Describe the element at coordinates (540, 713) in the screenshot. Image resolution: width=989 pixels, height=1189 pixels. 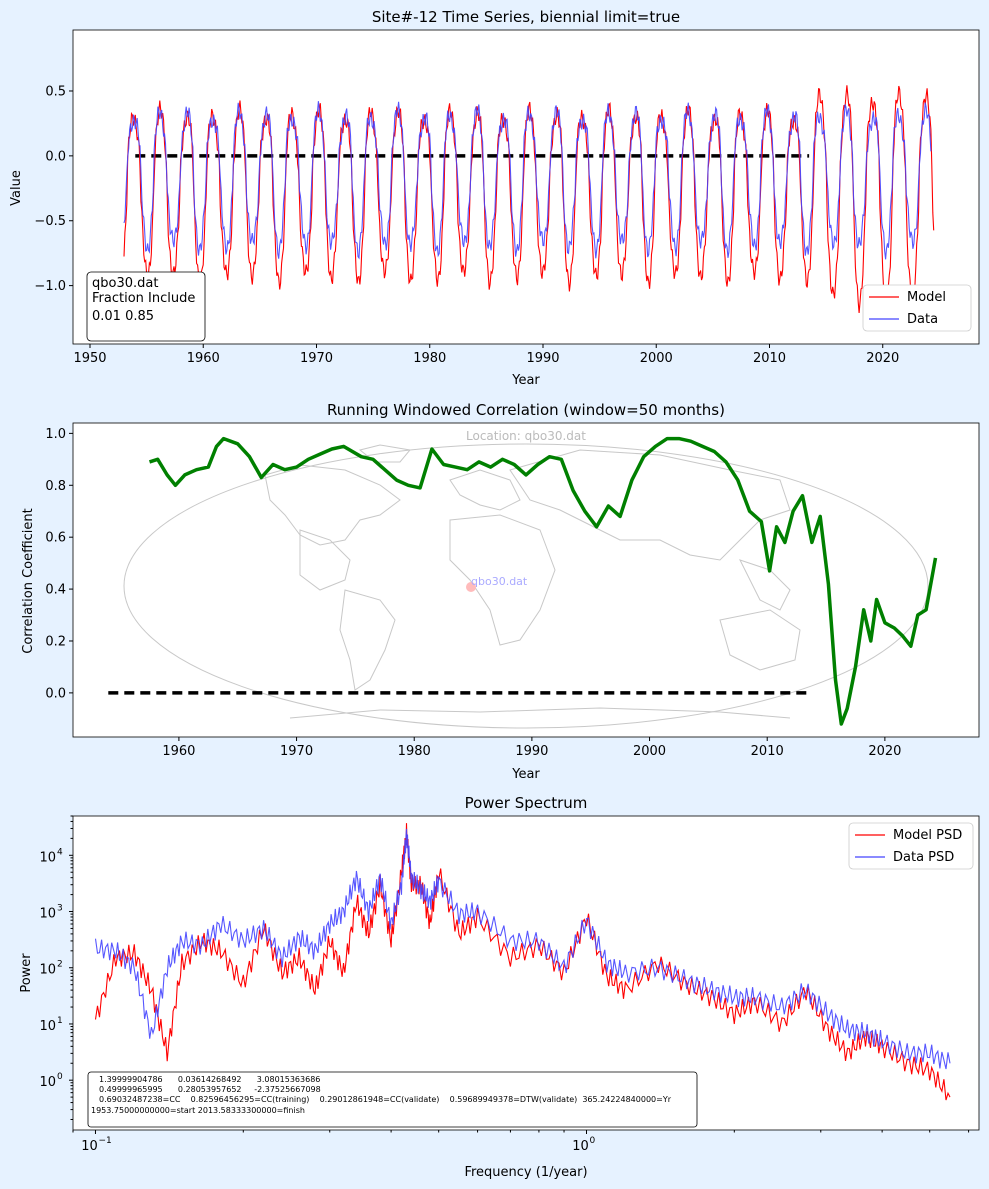
I see `map-antarctica` at that location.